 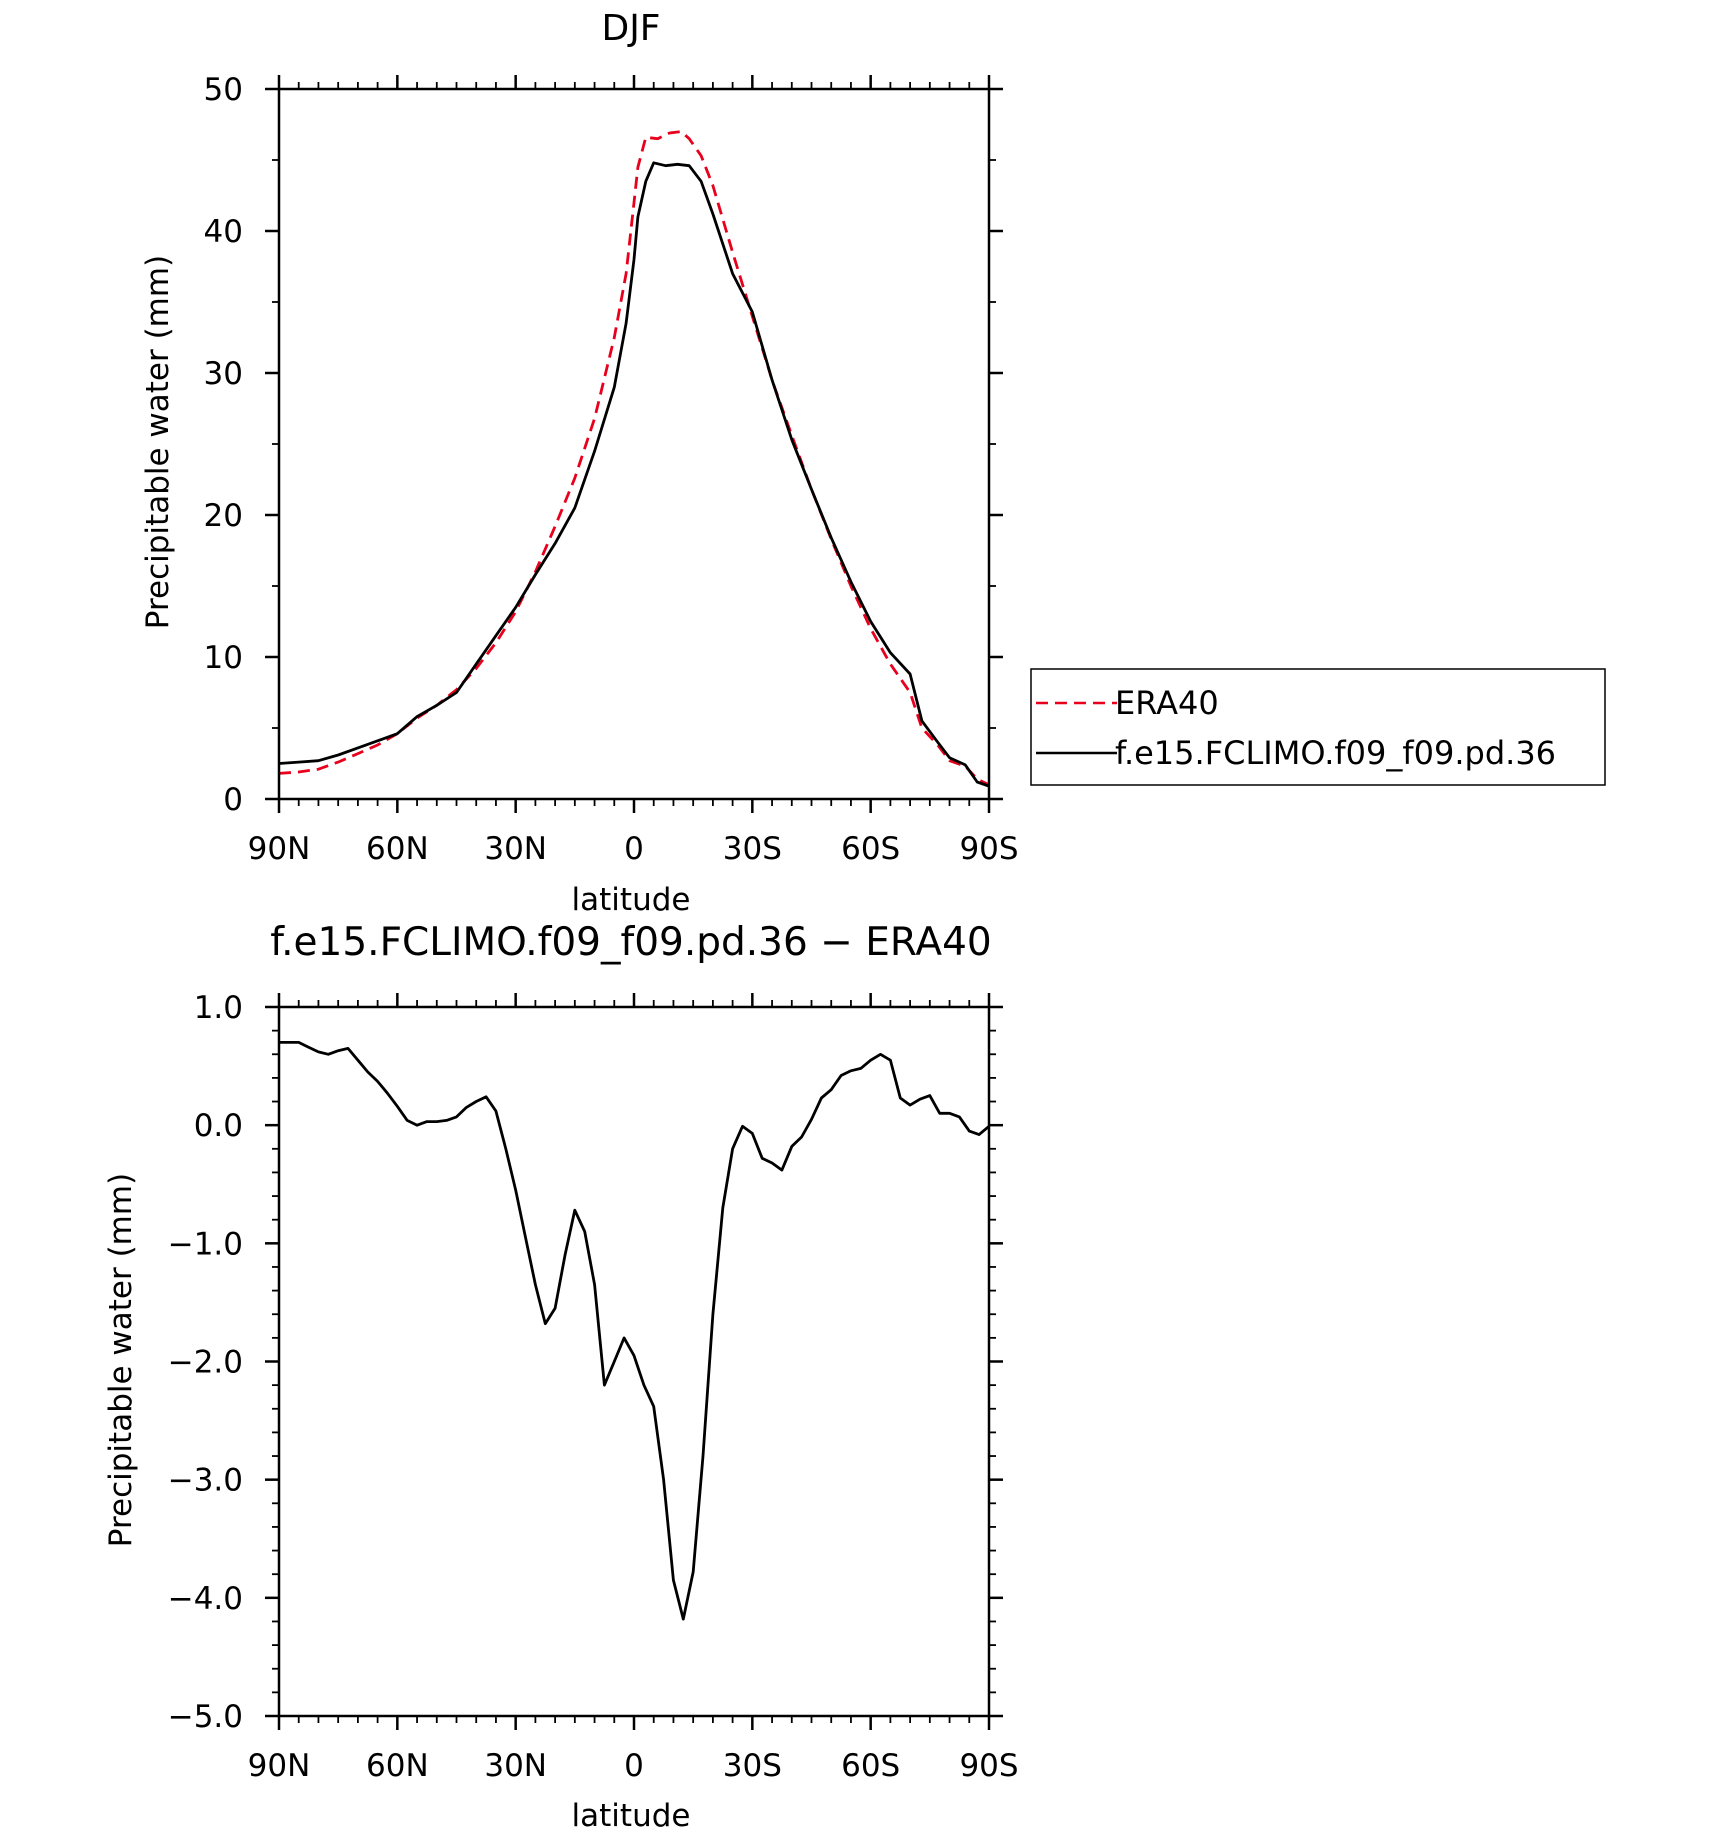 What do you see at coordinates (223, 232) in the screenshot?
I see `y-tick-label: 40` at bounding box center [223, 232].